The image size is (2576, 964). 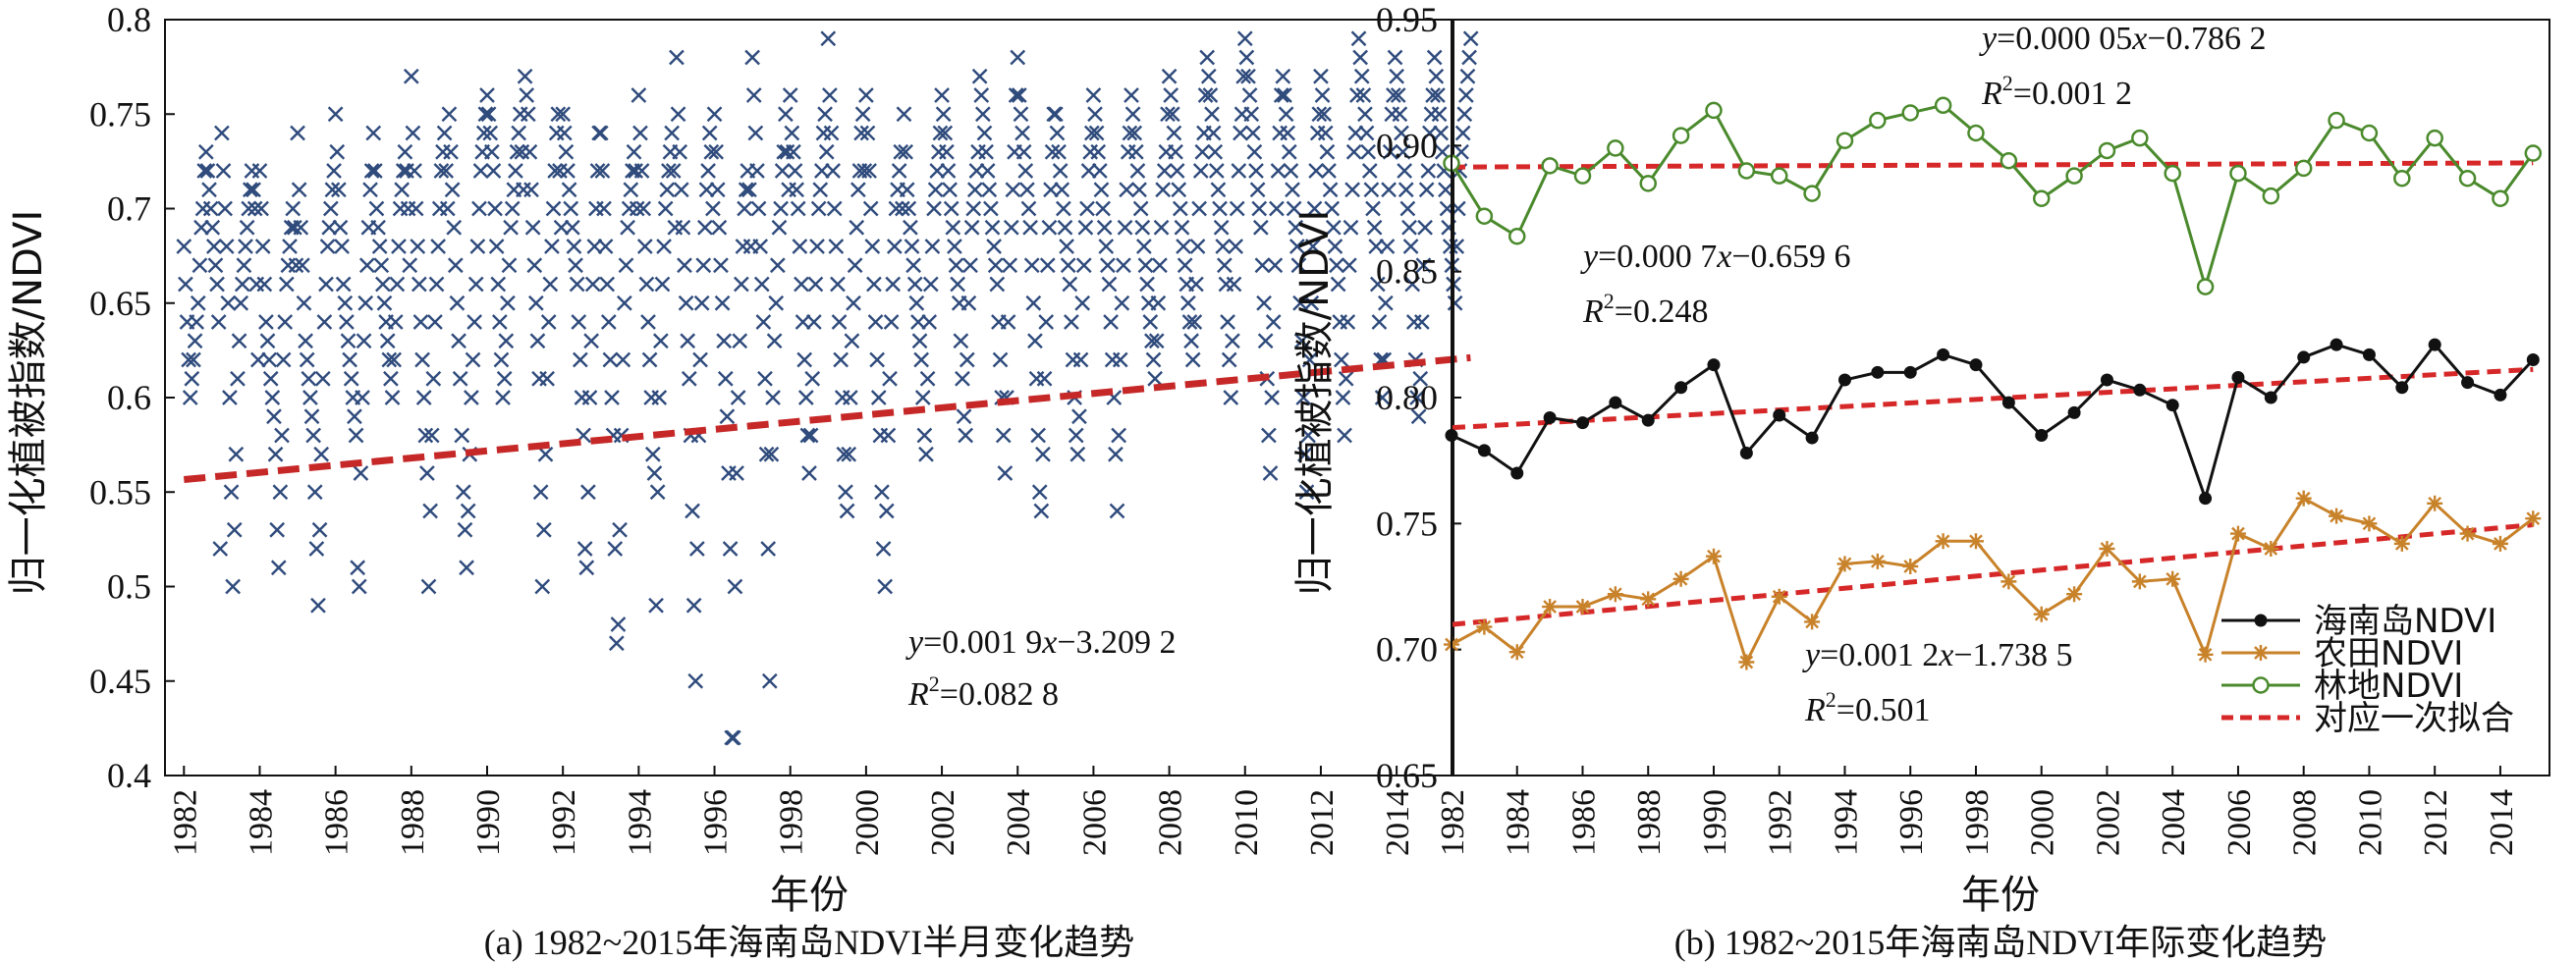 What do you see at coordinates (1407, 649) in the screenshot?
I see `y-tick-label: 0.70` at bounding box center [1407, 649].